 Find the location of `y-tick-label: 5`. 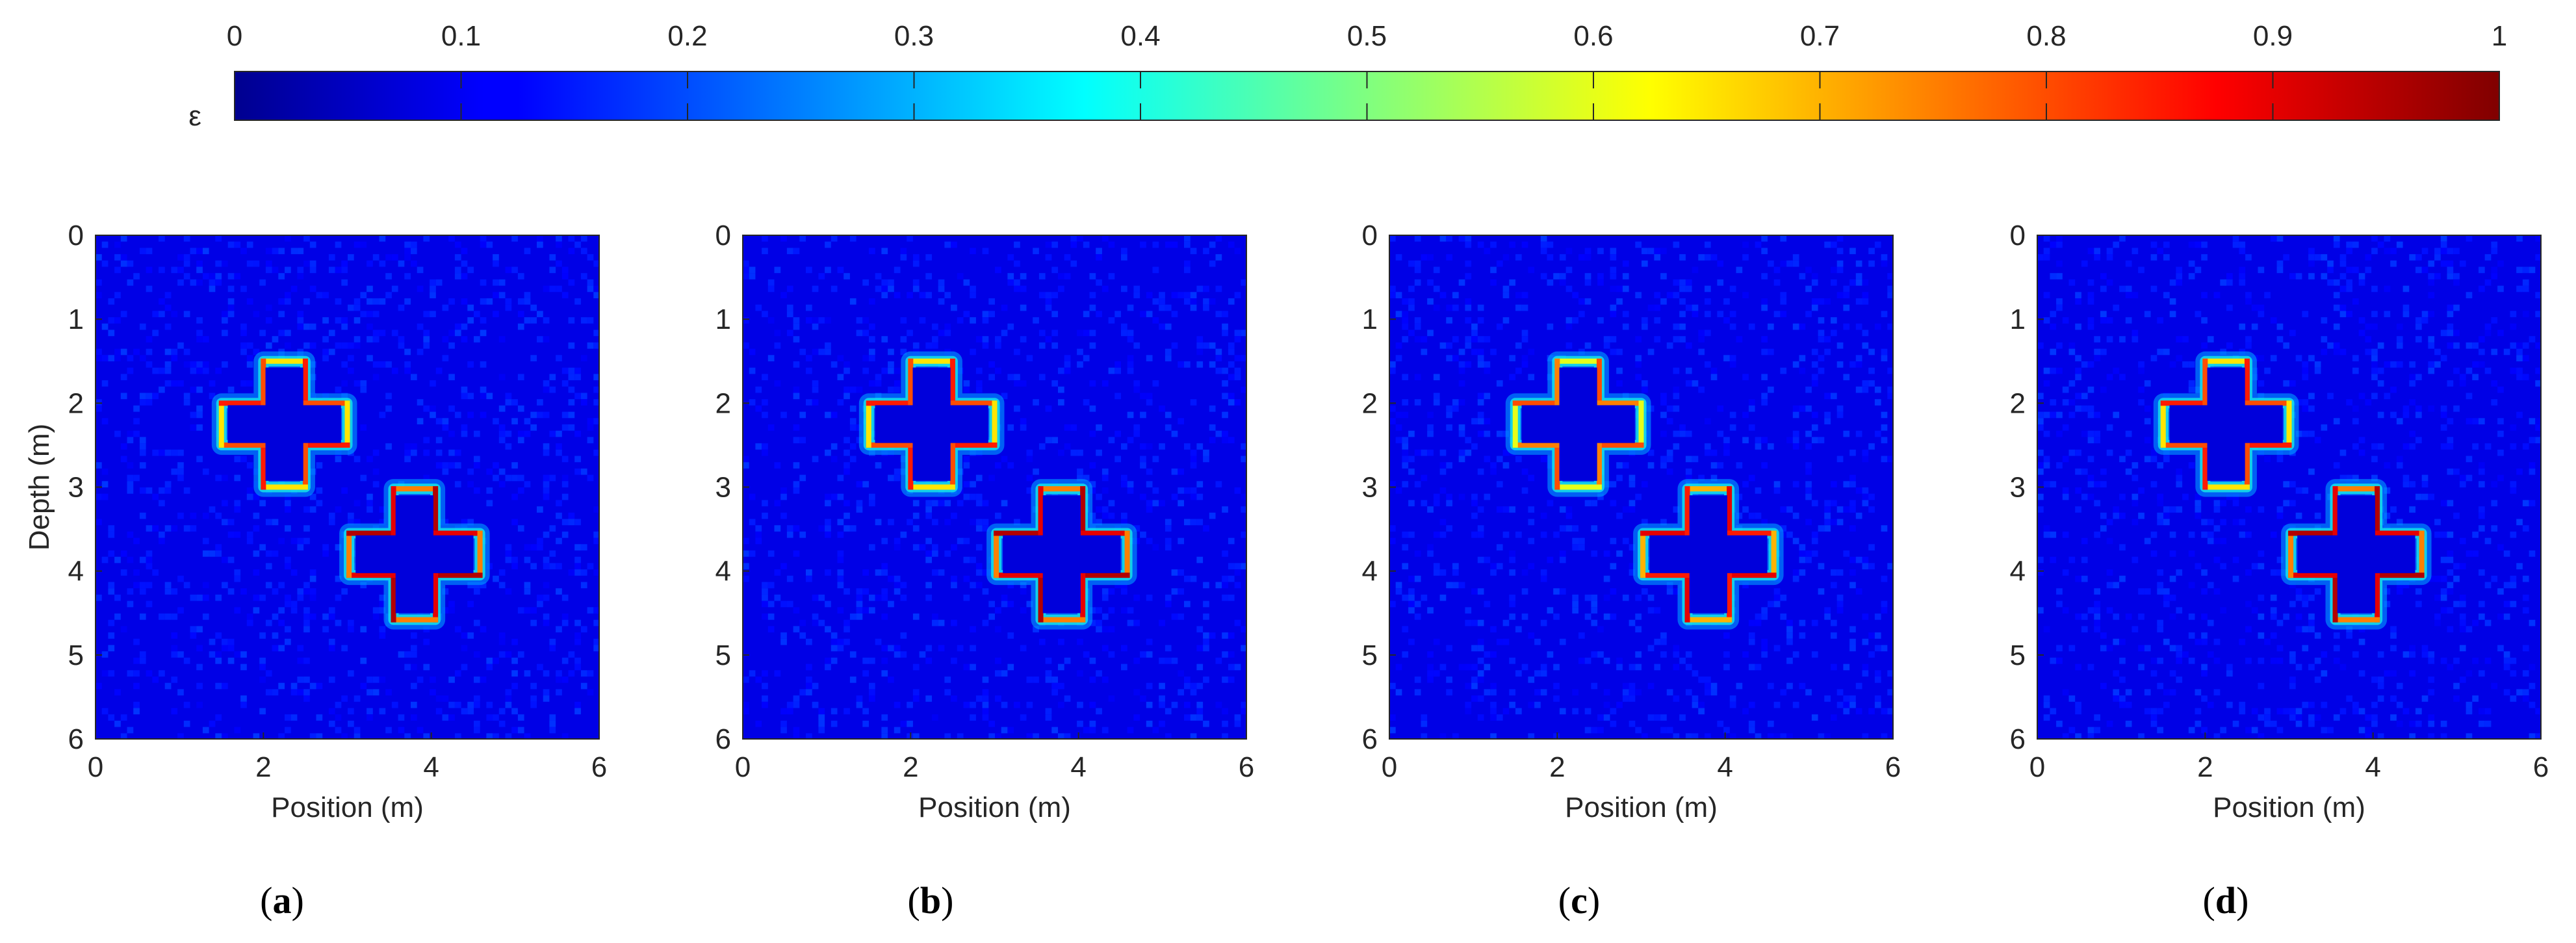

y-tick-label: 5 is located at coordinates (76, 655).